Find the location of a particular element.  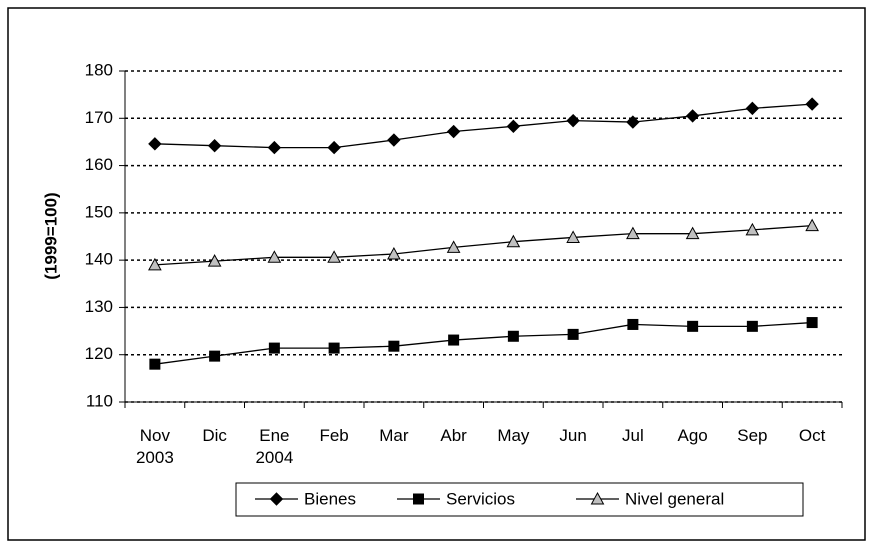

y-tick-label: 160 is located at coordinates (99, 164).